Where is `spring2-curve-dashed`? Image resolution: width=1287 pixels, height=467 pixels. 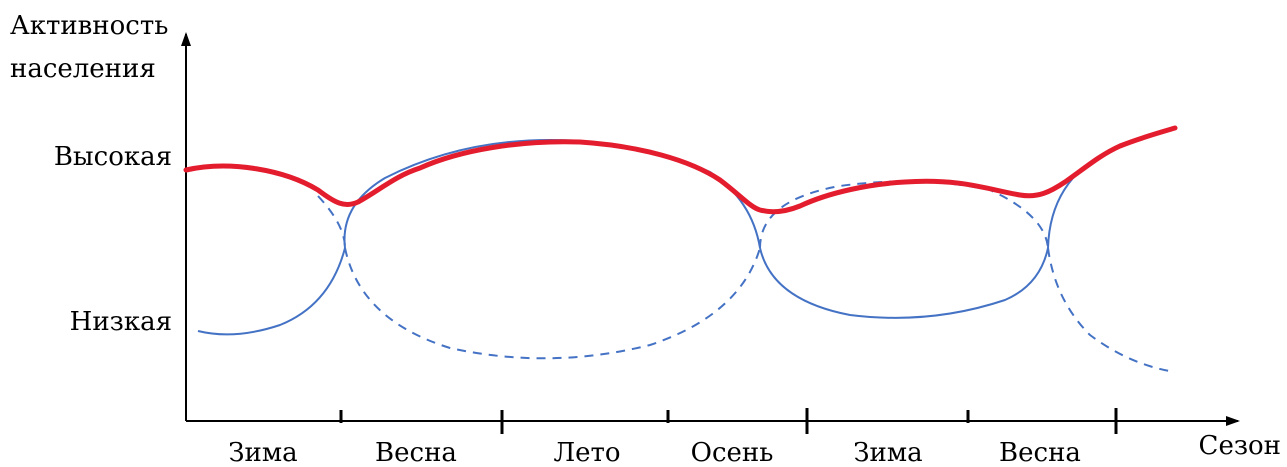 spring2-curve-dashed is located at coordinates (1111, 310).